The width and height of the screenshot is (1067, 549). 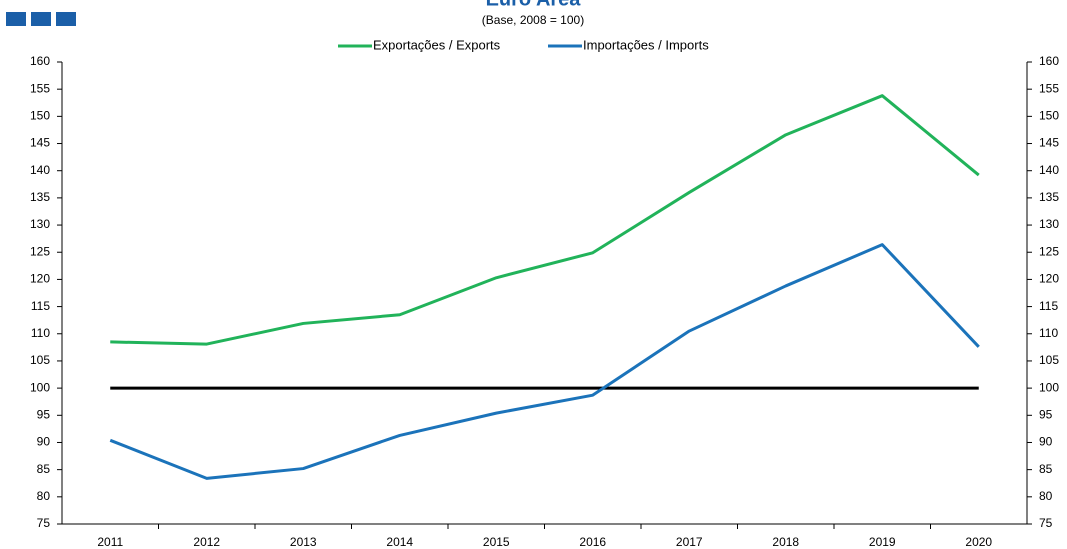 What do you see at coordinates (44, 523) in the screenshot?
I see `y-tick-label: 75` at bounding box center [44, 523].